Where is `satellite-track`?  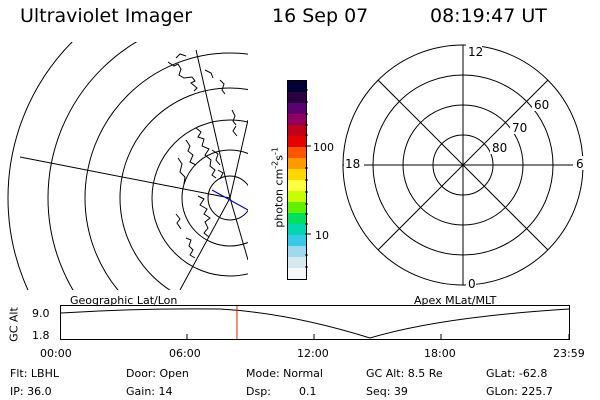 satellite-track is located at coordinates (229, 200).